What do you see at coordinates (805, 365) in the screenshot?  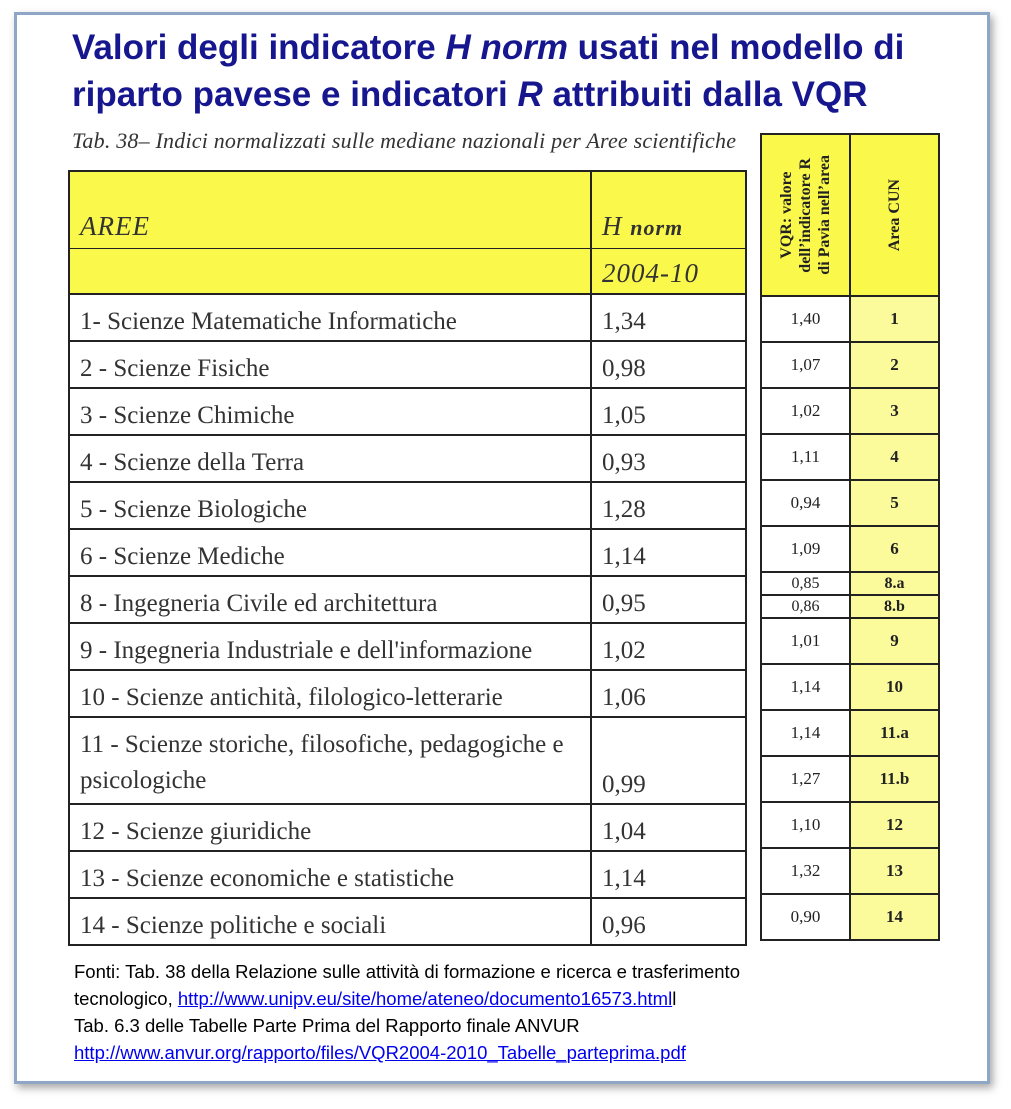 I see `r-value: 1,07` at bounding box center [805, 365].